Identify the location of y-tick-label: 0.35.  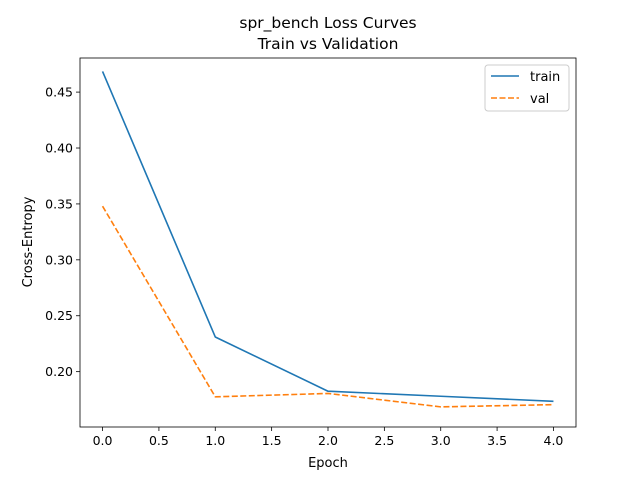
(59, 203).